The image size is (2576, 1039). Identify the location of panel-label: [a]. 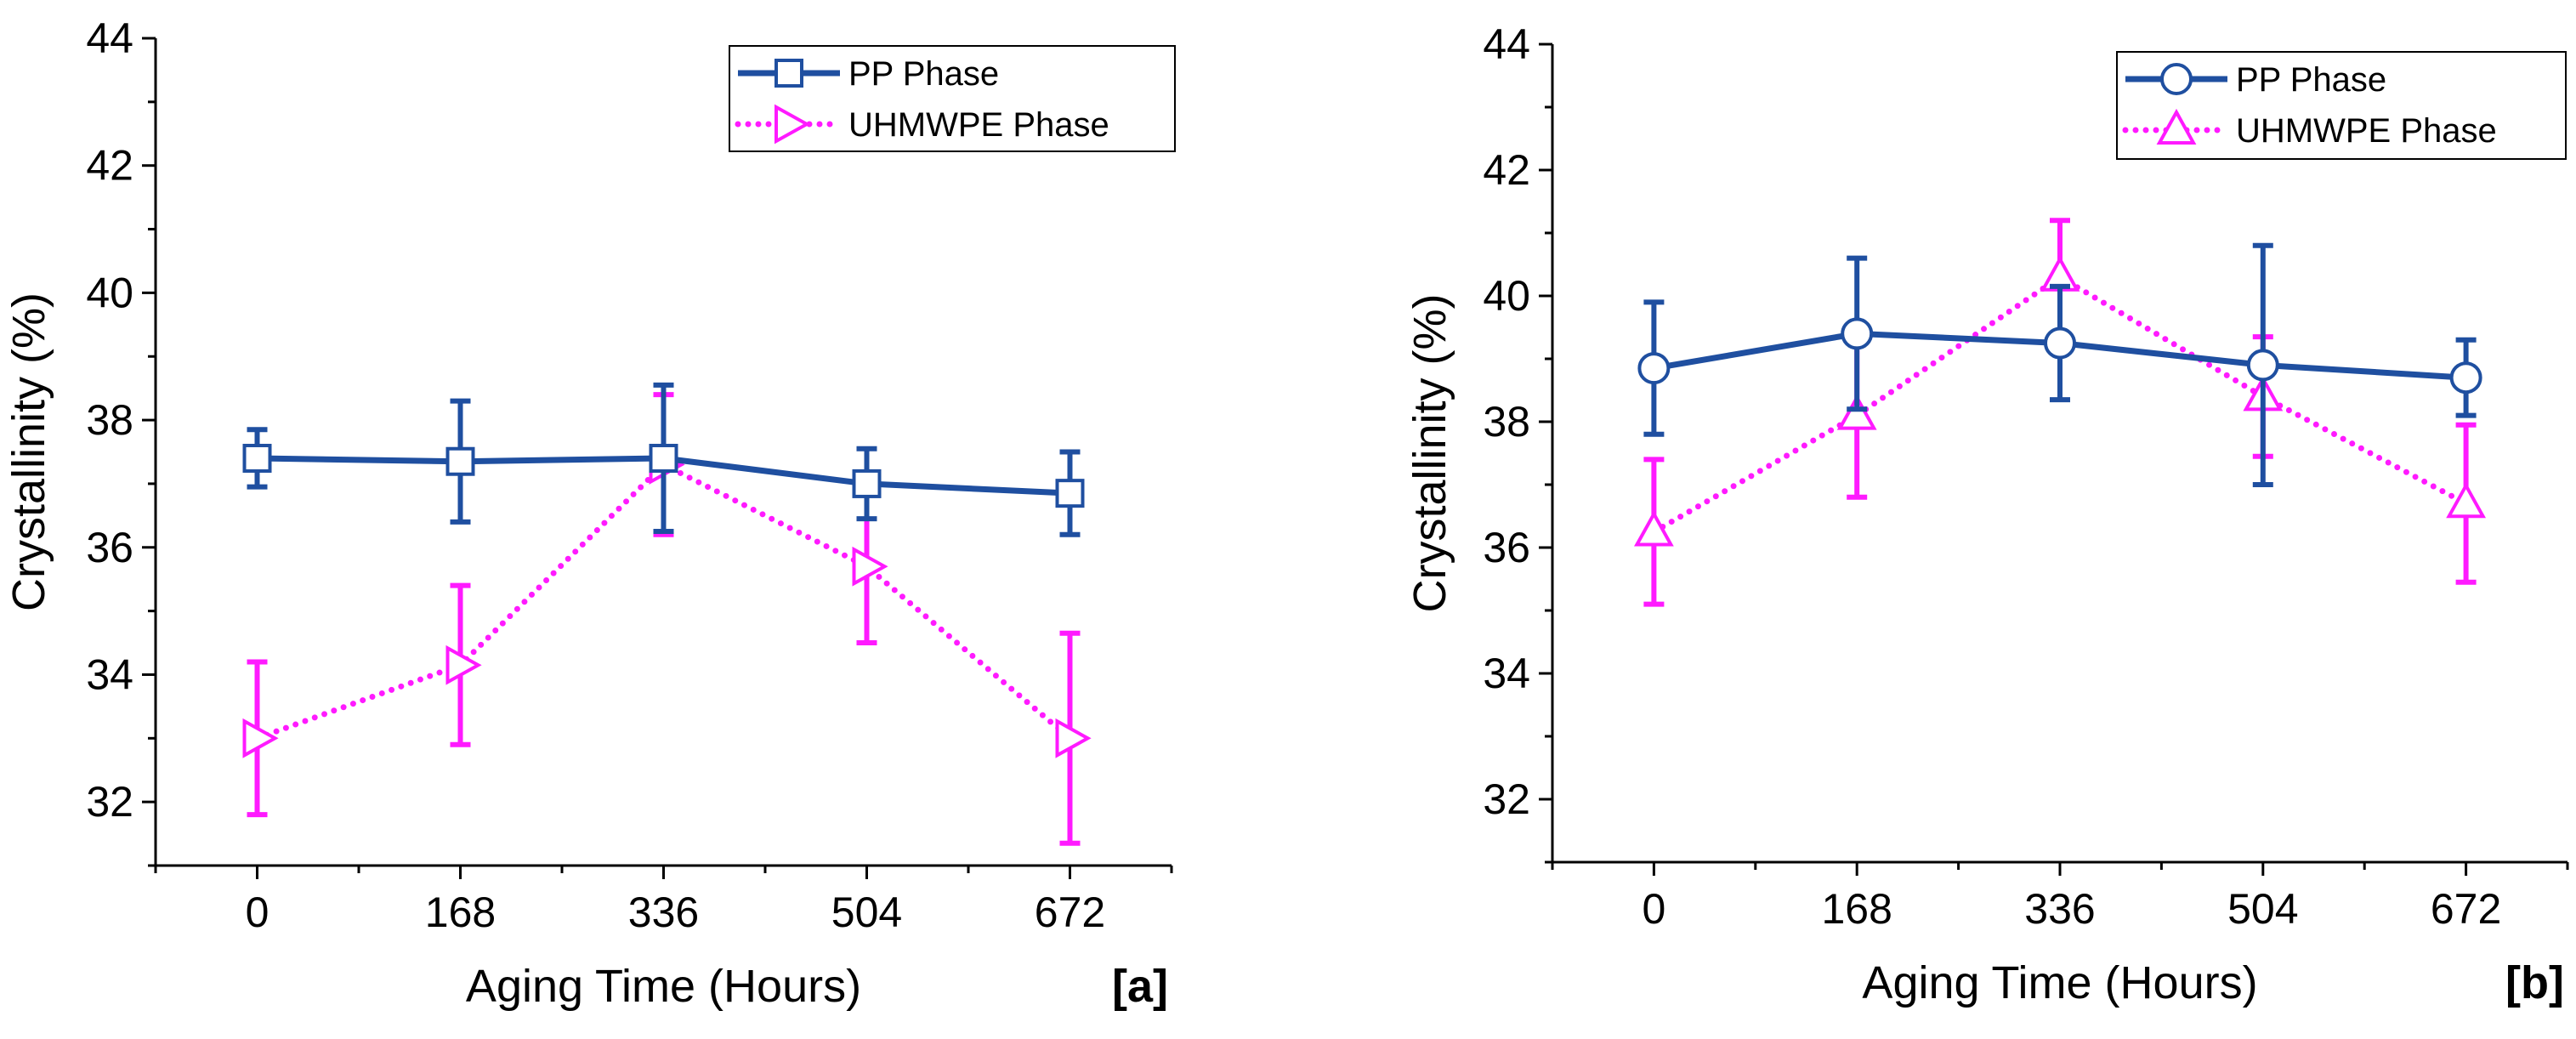
(1140, 986).